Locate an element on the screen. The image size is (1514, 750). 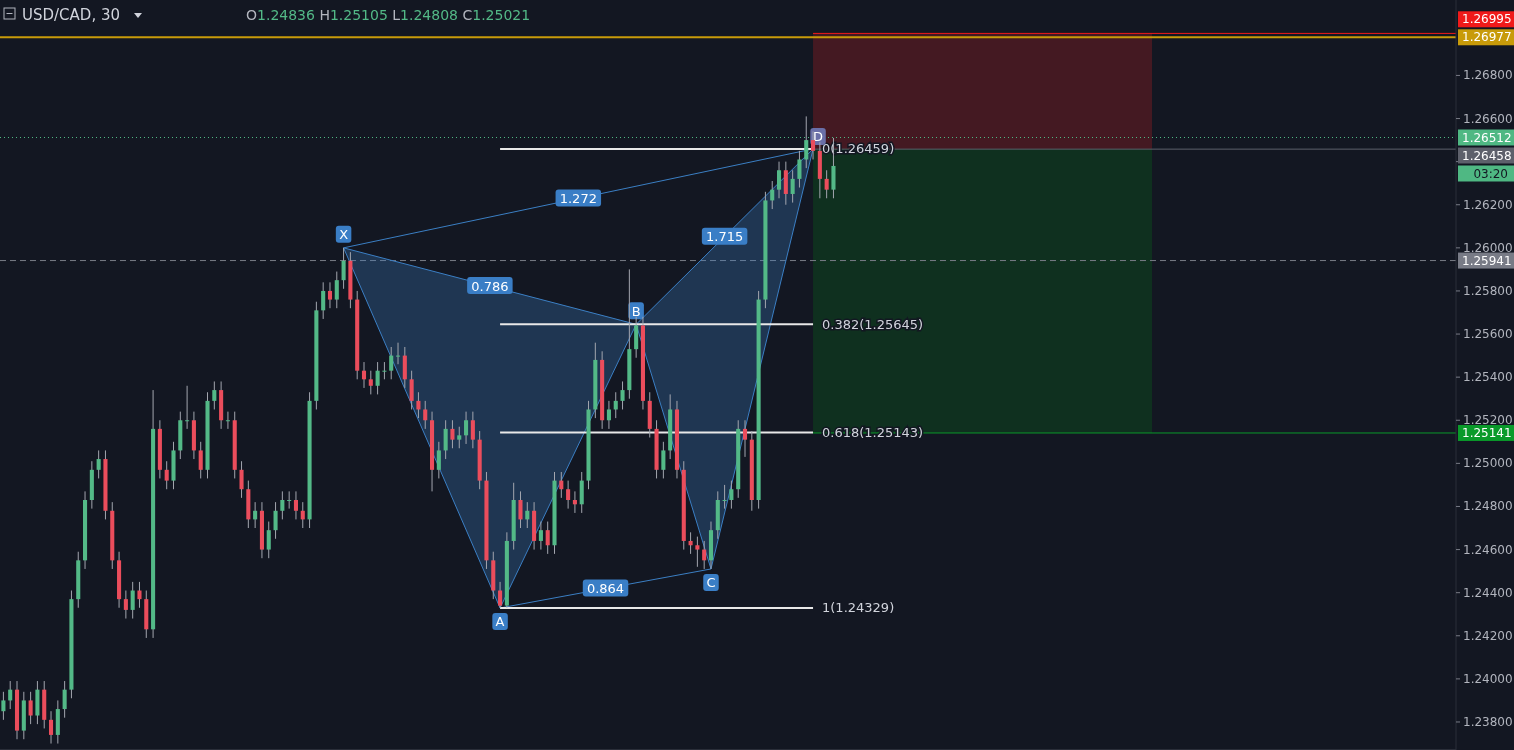
annotation: 1.272 is located at coordinates (578, 198).